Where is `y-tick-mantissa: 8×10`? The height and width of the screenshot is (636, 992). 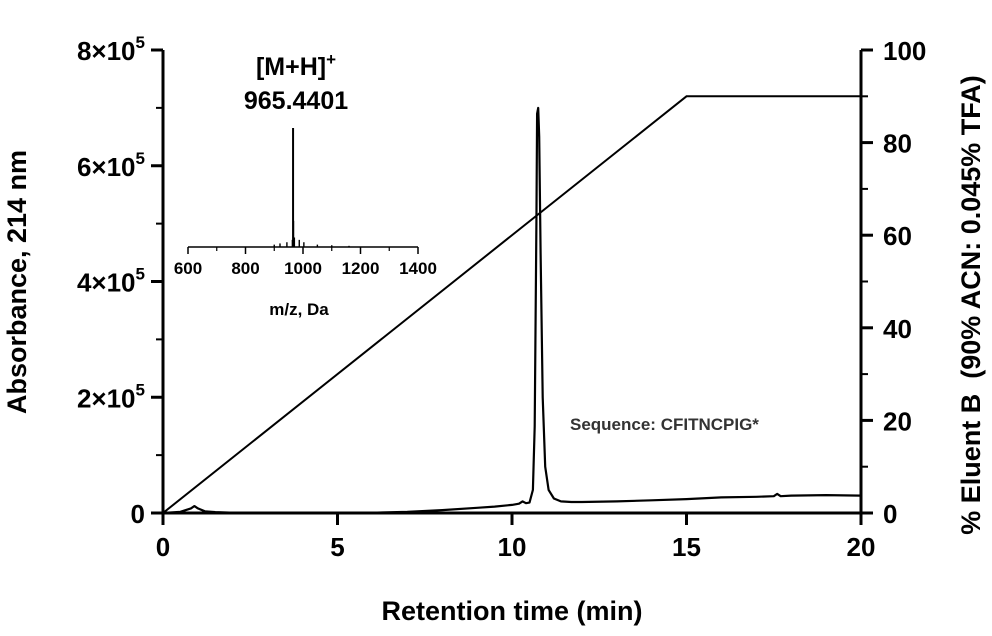 y-tick-mantissa: 8×10 is located at coordinates (106, 51).